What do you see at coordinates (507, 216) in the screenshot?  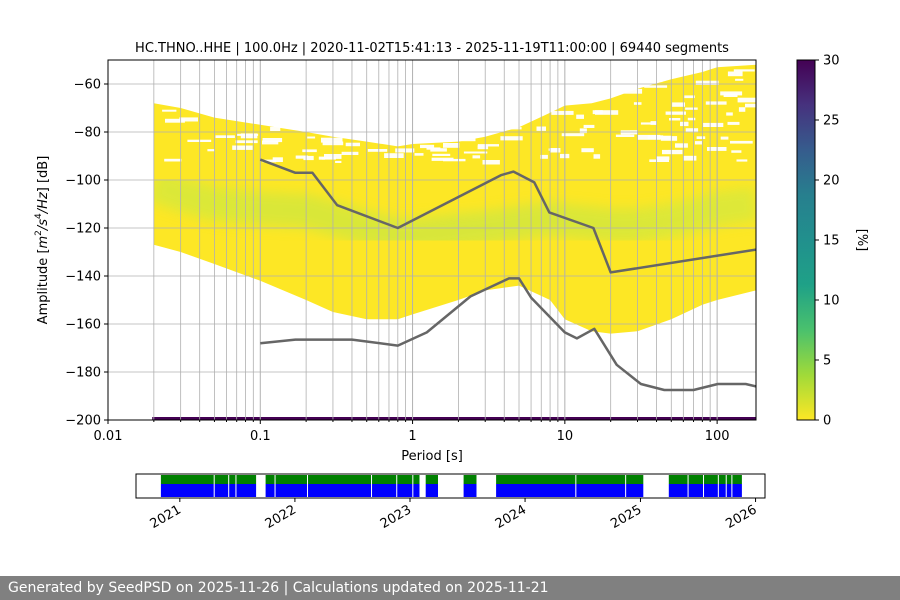 I see `high-noise-model-line` at bounding box center [507, 216].